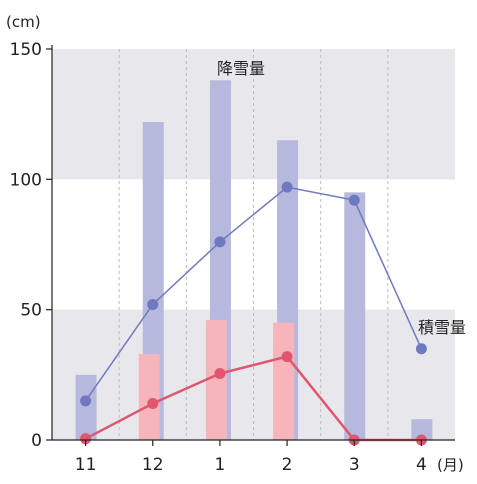 The image size is (477, 484). What do you see at coordinates (86, 465) in the screenshot?
I see `x-tick-label-11: 11` at bounding box center [86, 465].